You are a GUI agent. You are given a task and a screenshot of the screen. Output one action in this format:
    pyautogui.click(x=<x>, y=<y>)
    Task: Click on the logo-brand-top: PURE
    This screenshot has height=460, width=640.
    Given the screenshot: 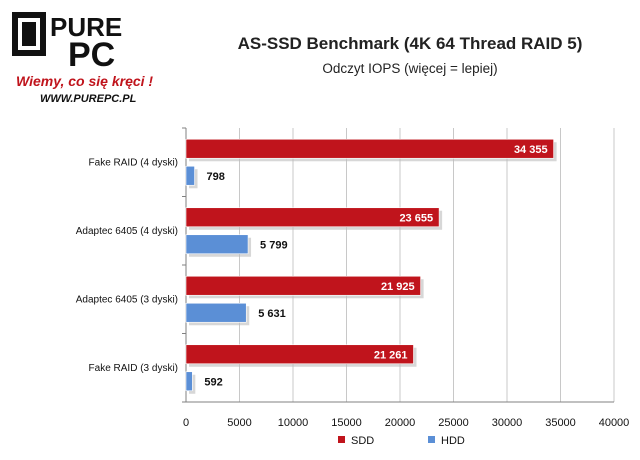 What is the action you would take?
    pyautogui.click(x=86, y=27)
    